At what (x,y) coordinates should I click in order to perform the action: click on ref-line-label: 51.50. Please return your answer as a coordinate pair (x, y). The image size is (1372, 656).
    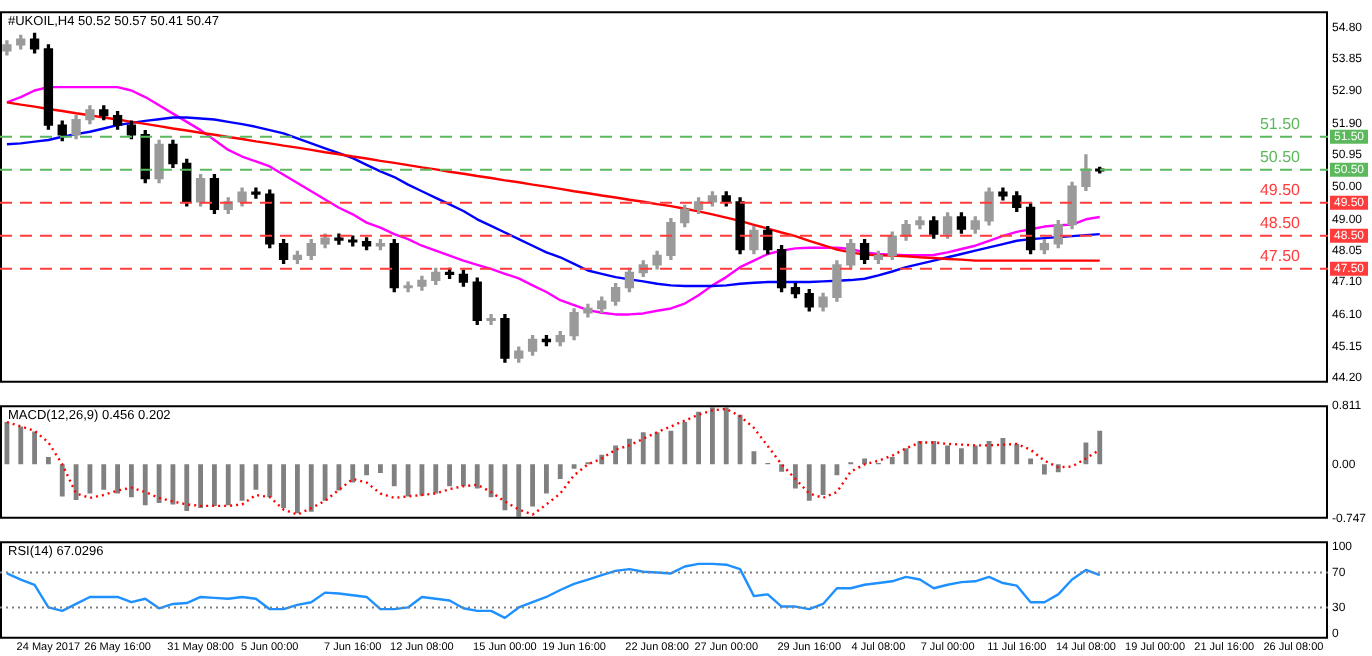
    Looking at the image, I should click on (1280, 124).